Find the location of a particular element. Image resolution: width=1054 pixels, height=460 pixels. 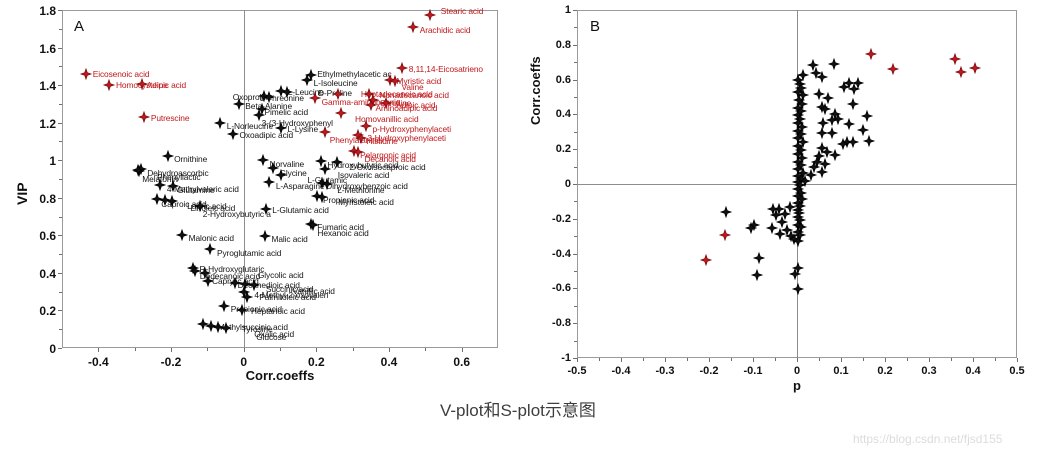

point-label: Dehydroascorbic is located at coordinates (178, 172).